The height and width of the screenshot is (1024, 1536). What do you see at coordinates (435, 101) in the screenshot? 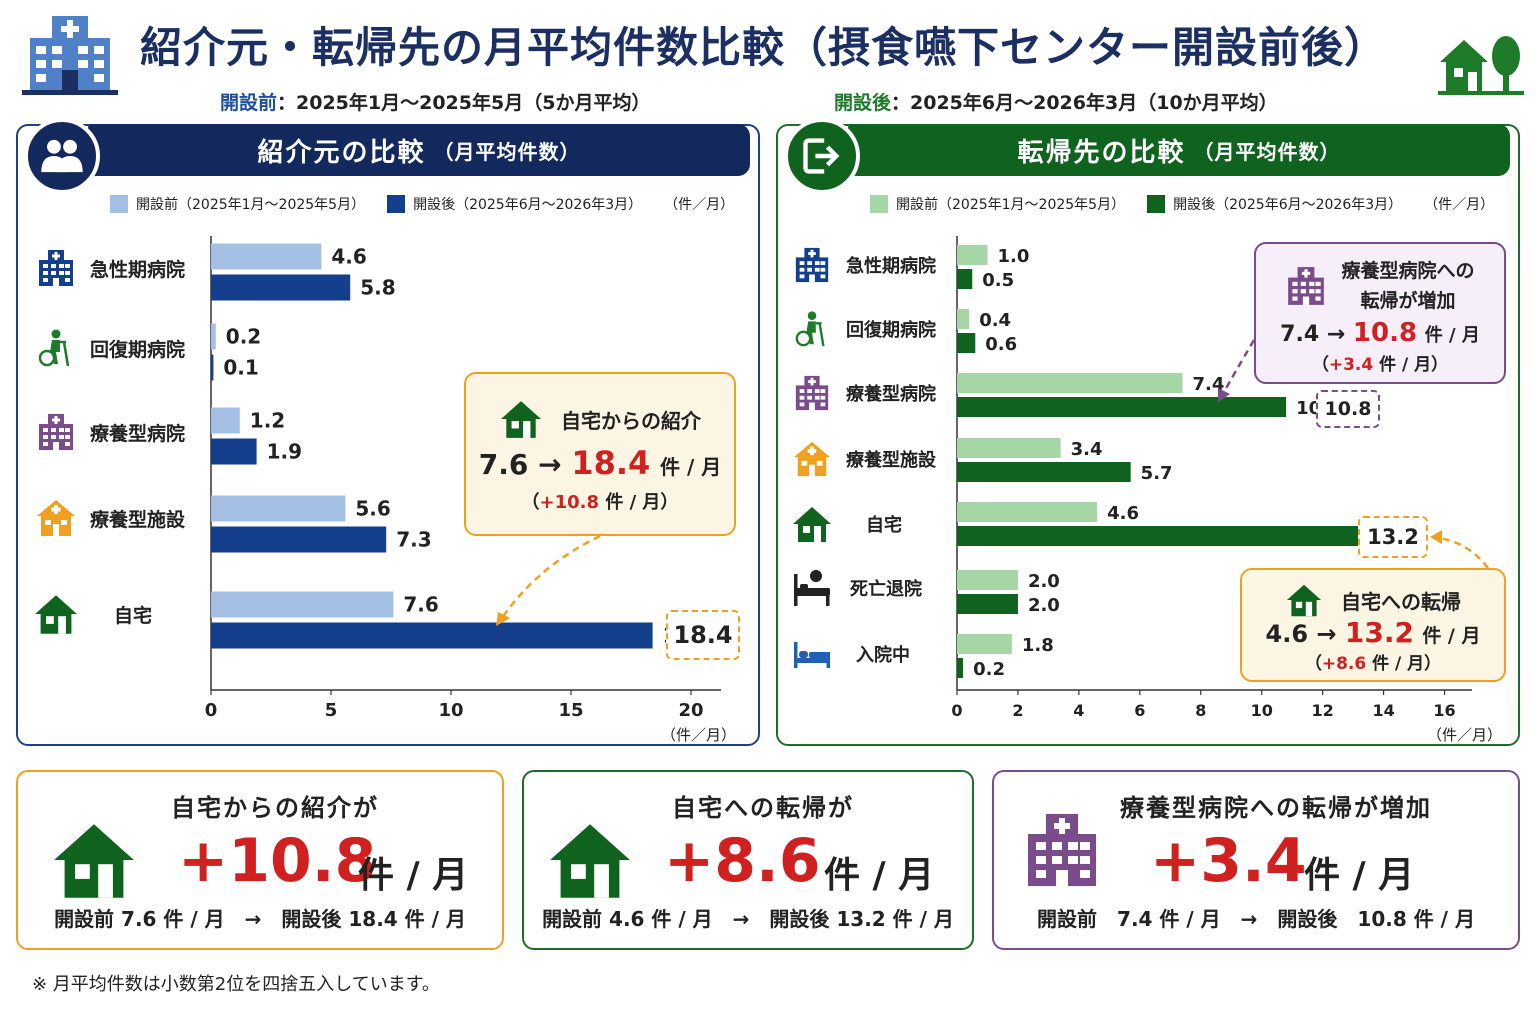
I see `period-before: 開設前：2025年1月～2025年5月（5か月平均）` at bounding box center [435, 101].